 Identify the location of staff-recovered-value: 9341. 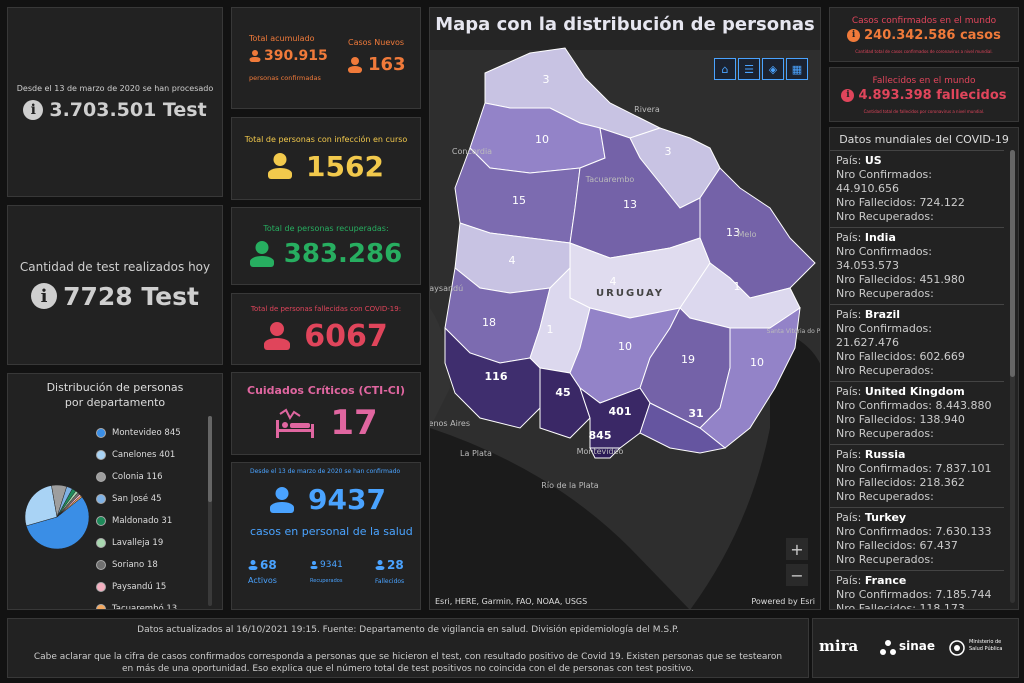
(331, 565).